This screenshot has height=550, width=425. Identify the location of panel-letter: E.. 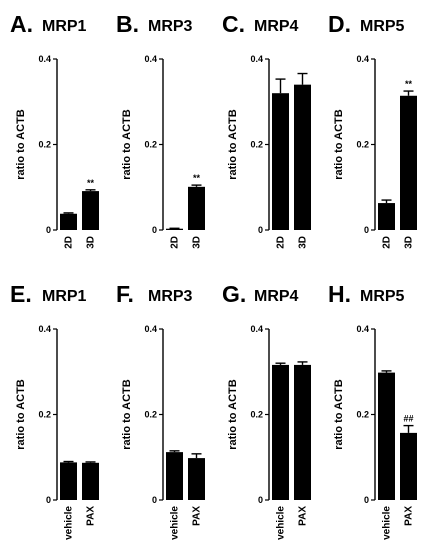
(21, 294).